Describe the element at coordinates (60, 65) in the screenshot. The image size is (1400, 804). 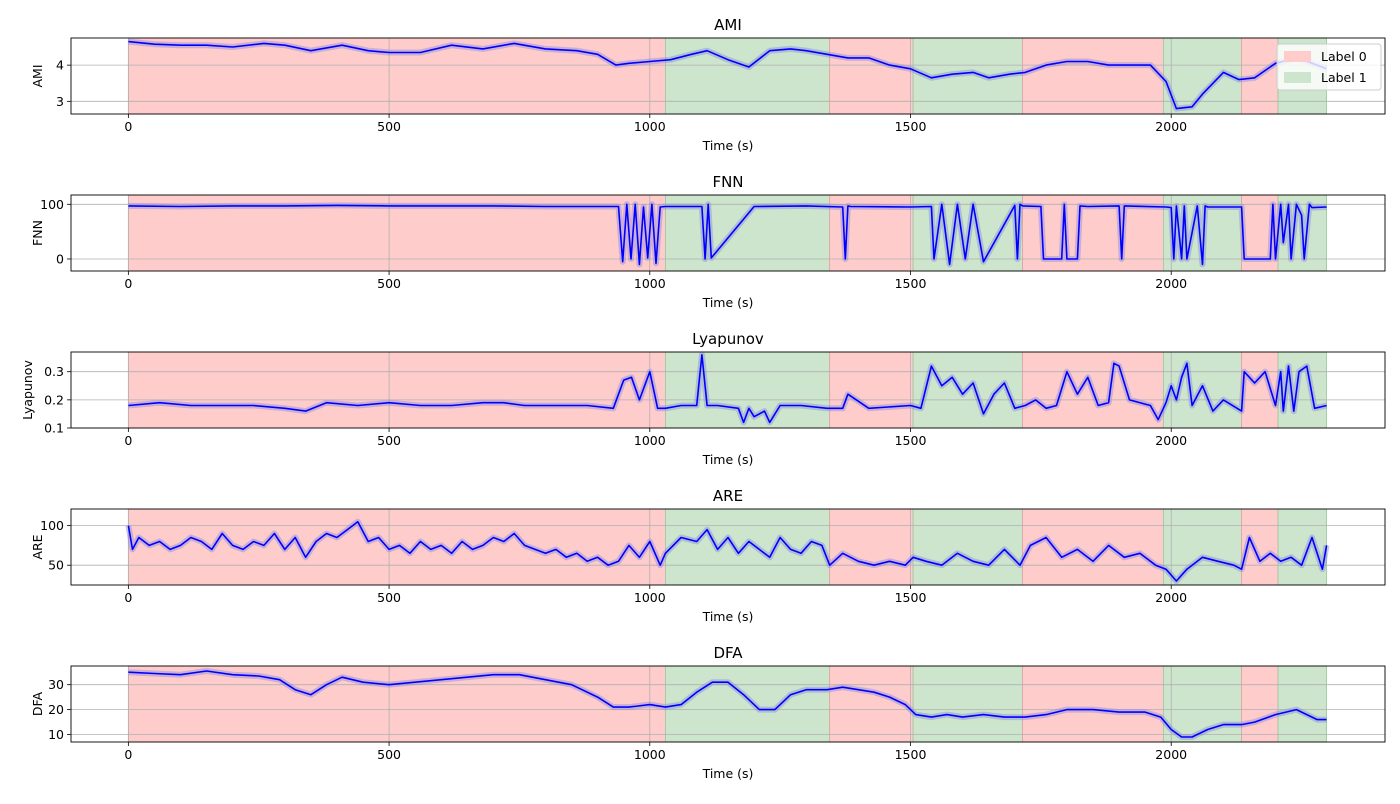
I see `y-tick-label: 4` at that location.